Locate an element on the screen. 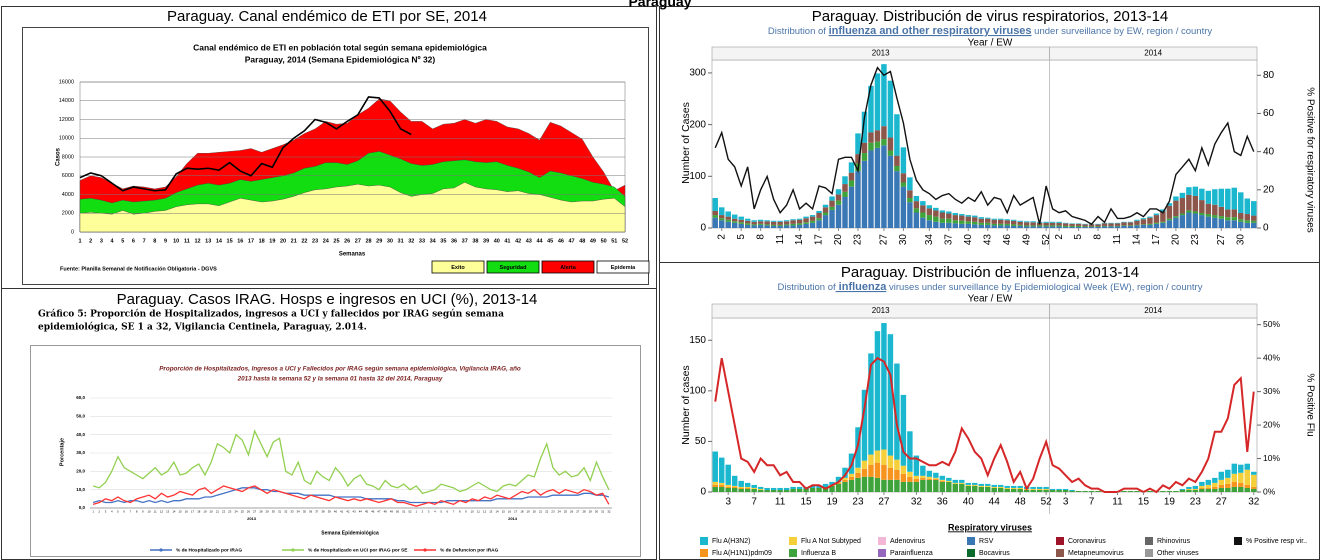 The width and height of the screenshot is (1321, 560). y2-tick-label: 40% is located at coordinates (1271, 357).